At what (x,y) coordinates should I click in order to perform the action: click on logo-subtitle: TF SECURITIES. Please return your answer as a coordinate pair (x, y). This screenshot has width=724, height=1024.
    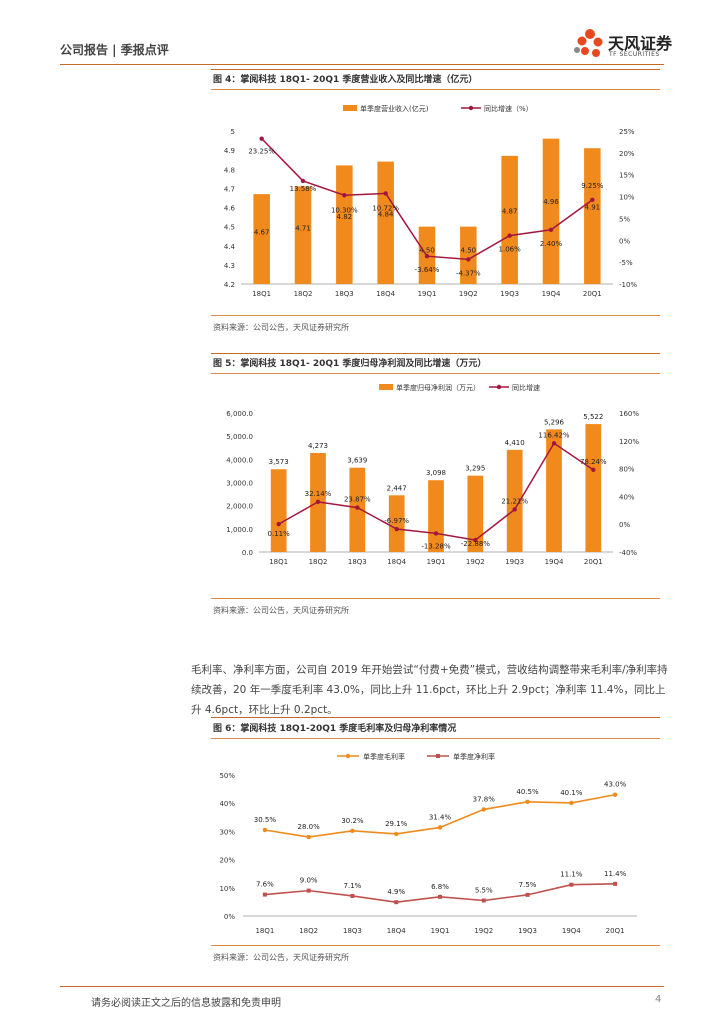
    Looking at the image, I should click on (634, 54).